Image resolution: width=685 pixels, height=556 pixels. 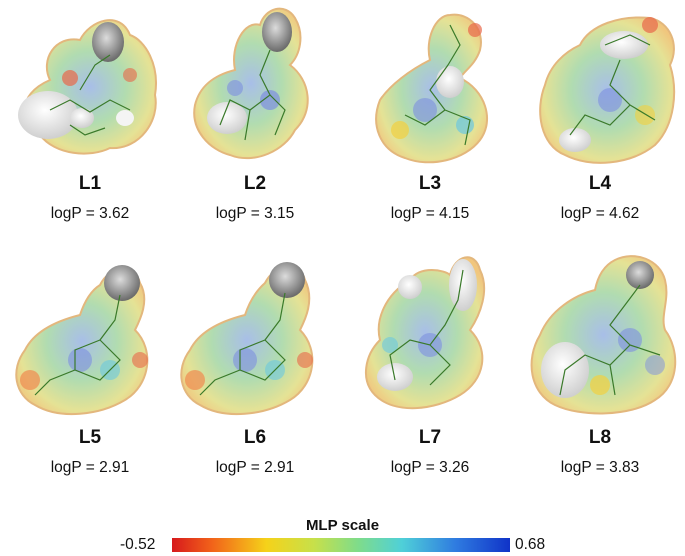 I want to click on molecular-surface-l8, so click(x=603, y=335).